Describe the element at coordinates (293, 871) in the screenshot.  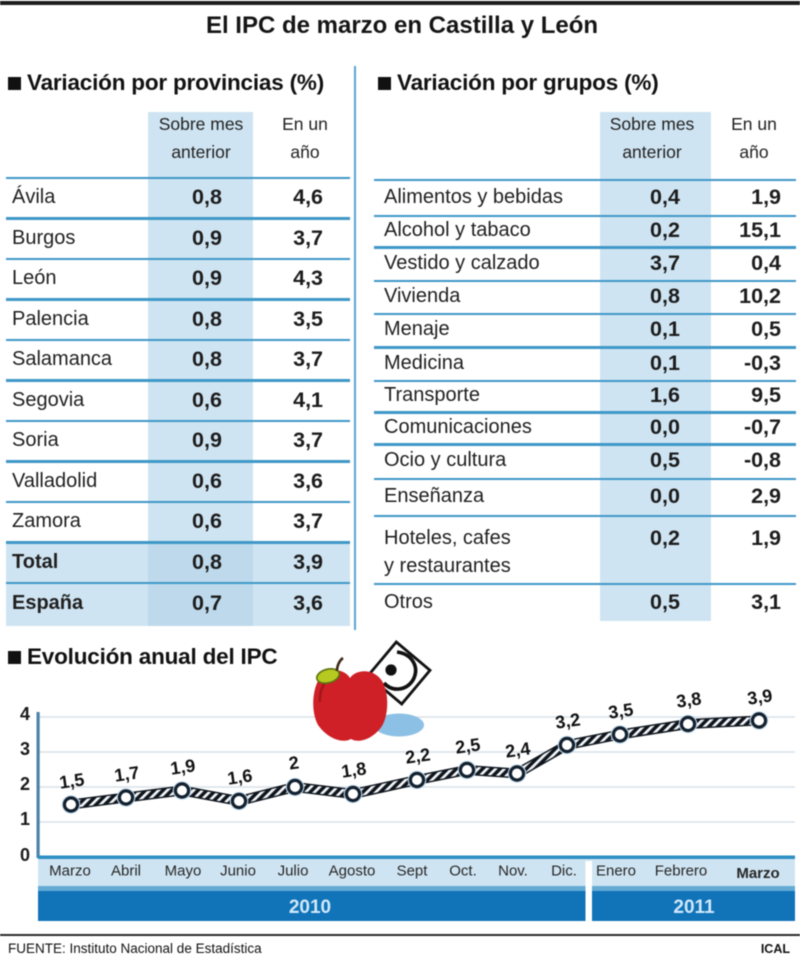
I see `svg-text: Julio` at that location.